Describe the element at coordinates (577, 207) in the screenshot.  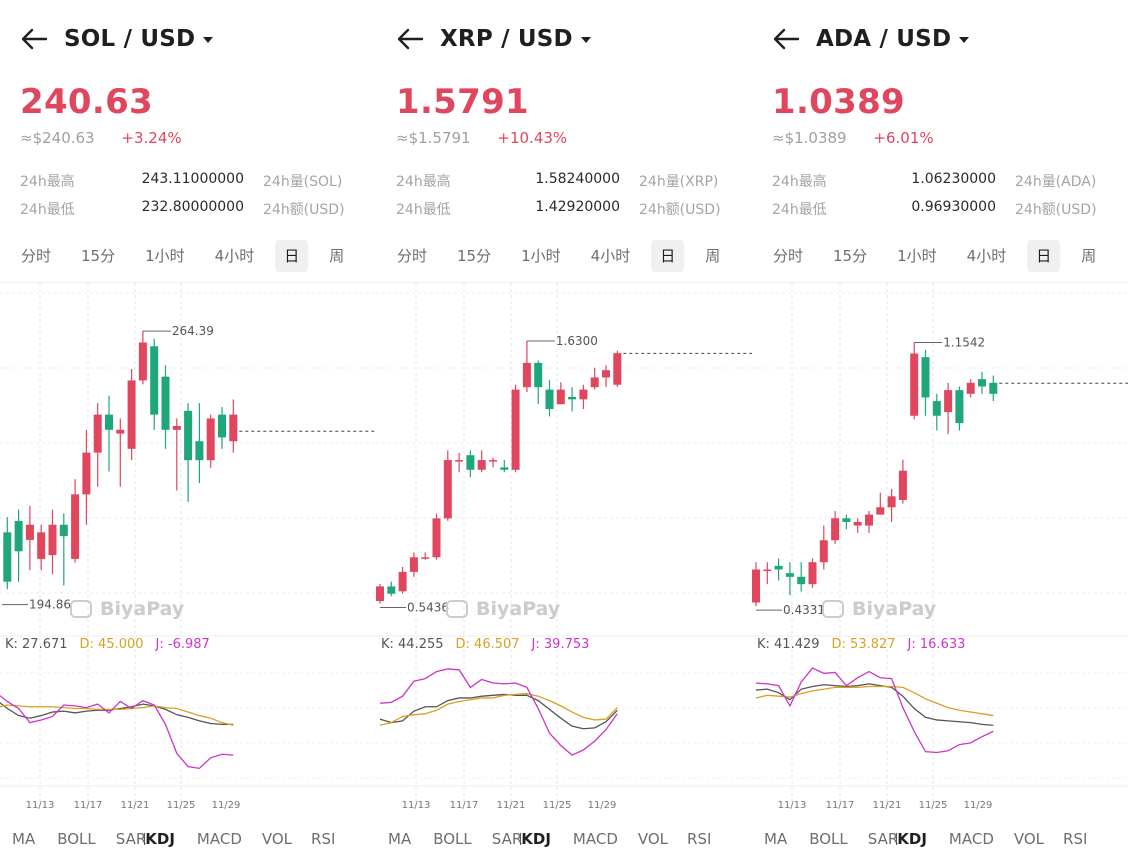
I see `stat-value: 1.42920000` at that location.